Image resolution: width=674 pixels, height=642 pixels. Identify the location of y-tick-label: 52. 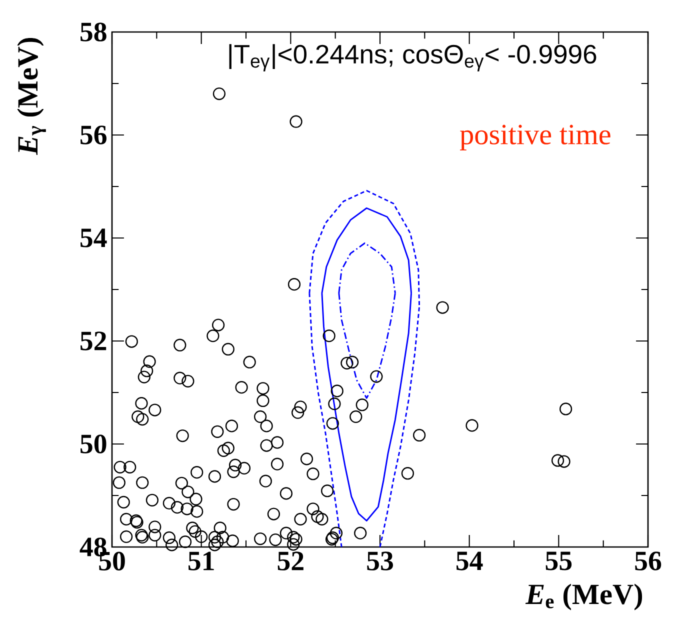
(93, 341).